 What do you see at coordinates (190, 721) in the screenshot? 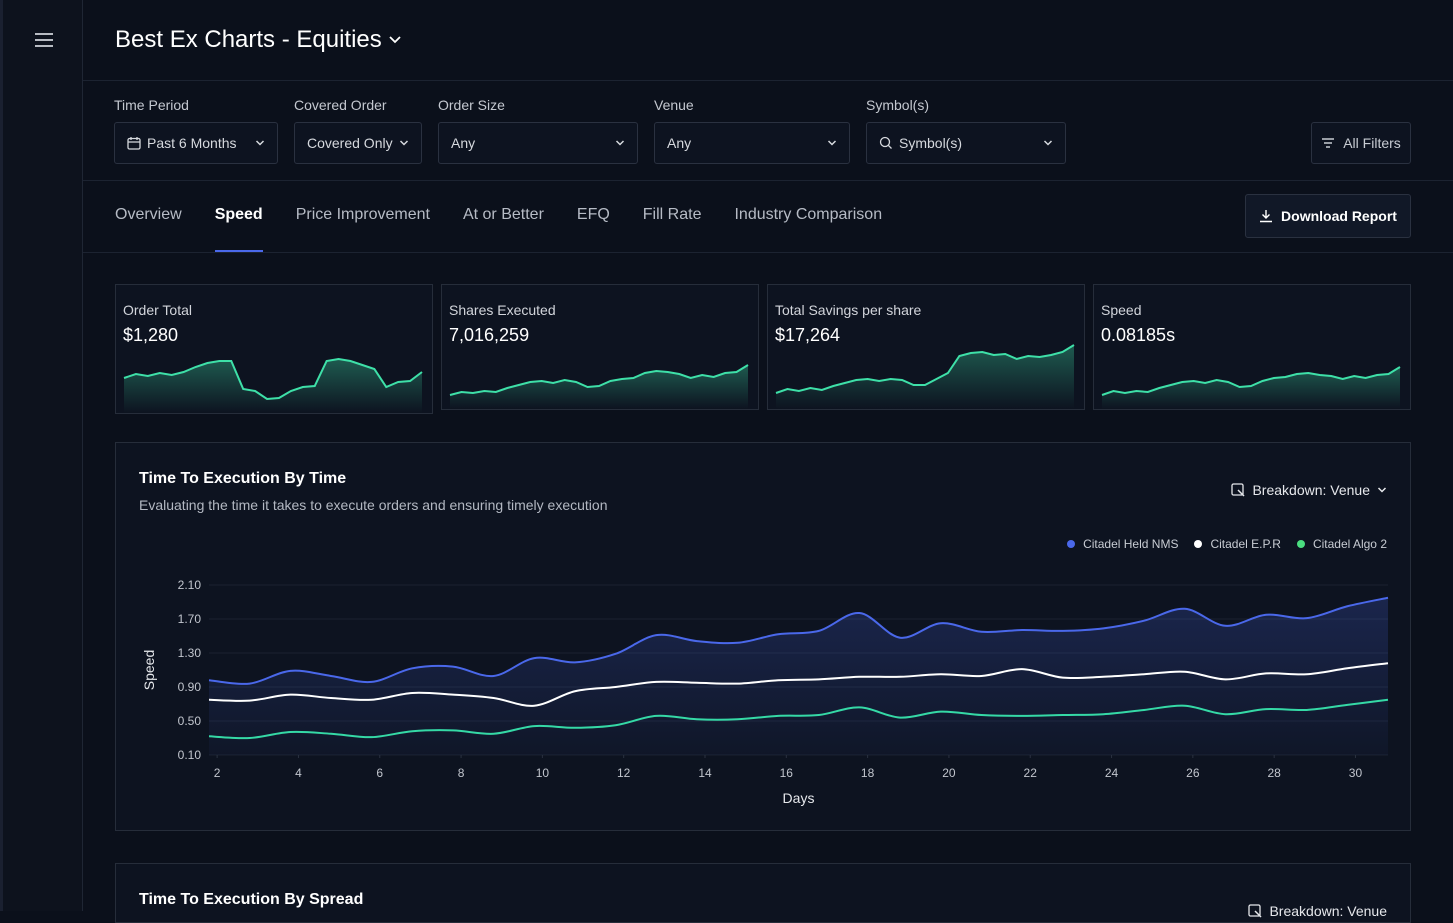
I see `y-tick-label: 0.50` at bounding box center [190, 721].